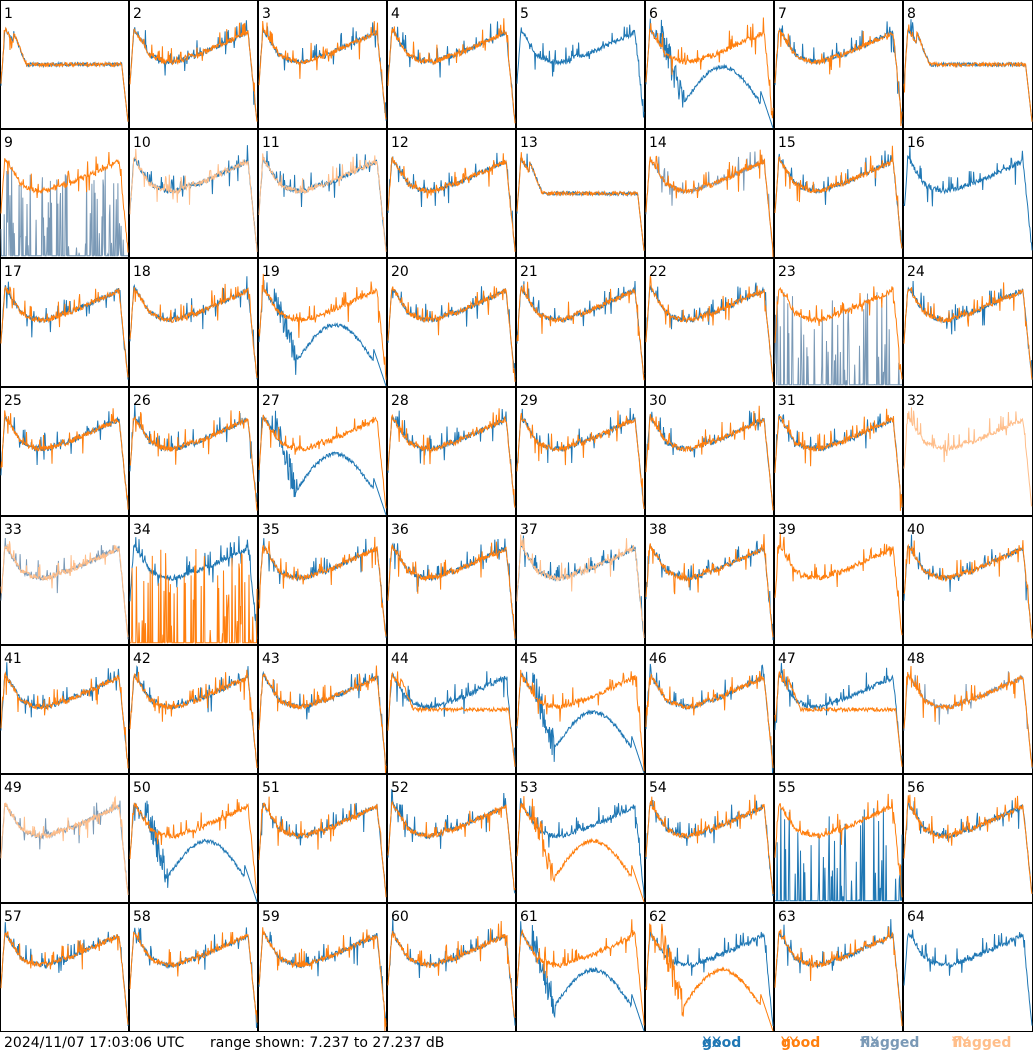 The height and width of the screenshot is (1053, 1033). I want to click on panel-48: 48, so click(968, 709).